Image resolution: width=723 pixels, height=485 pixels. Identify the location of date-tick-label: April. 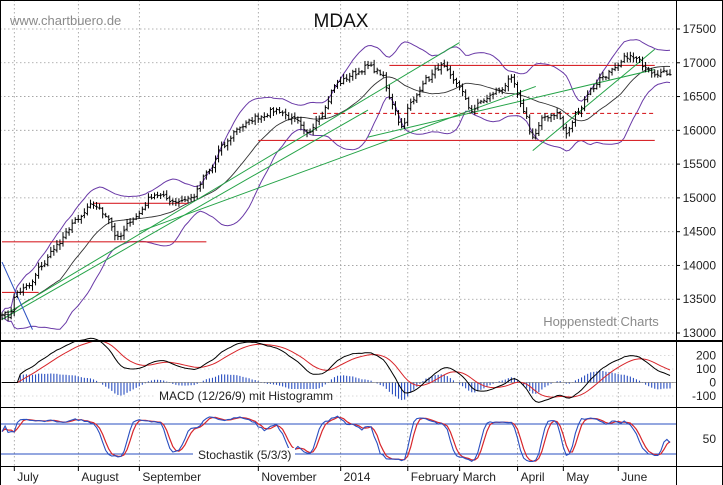
(533, 477).